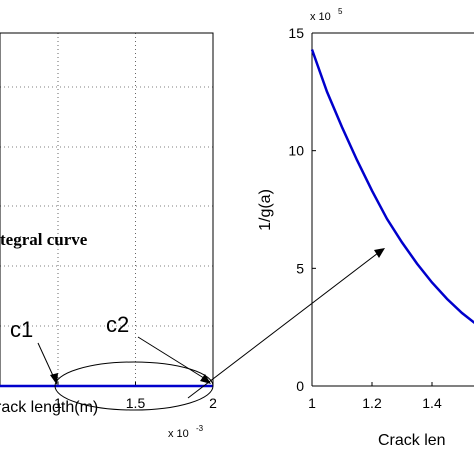  Describe the element at coordinates (172, 358) in the screenshot. I see `c2-arrow` at that location.